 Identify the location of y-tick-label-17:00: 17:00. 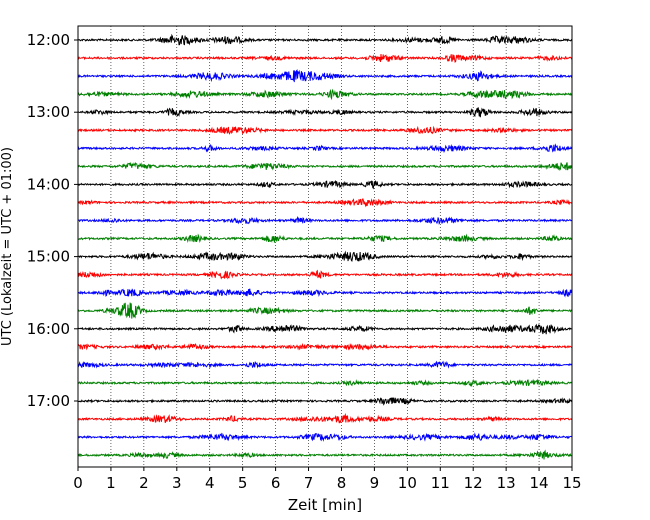
(48, 401).